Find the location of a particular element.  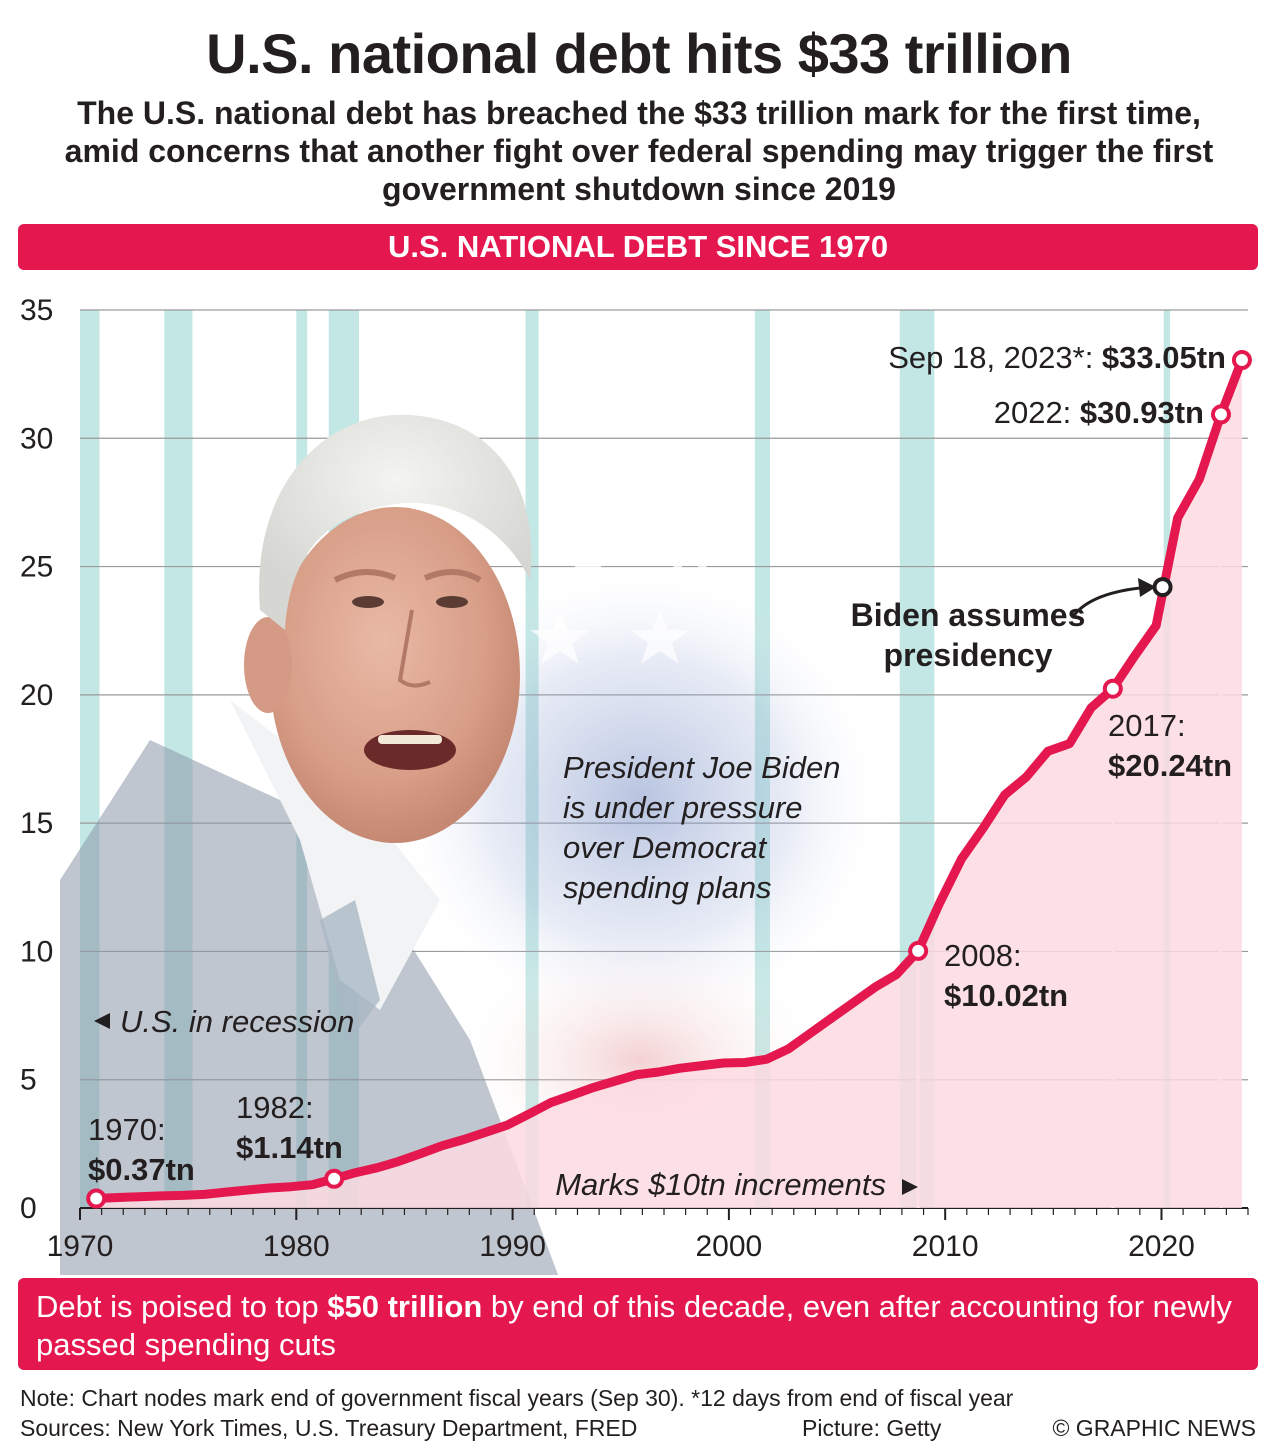

milestone-year-label: 1982: is located at coordinates (275, 1107).